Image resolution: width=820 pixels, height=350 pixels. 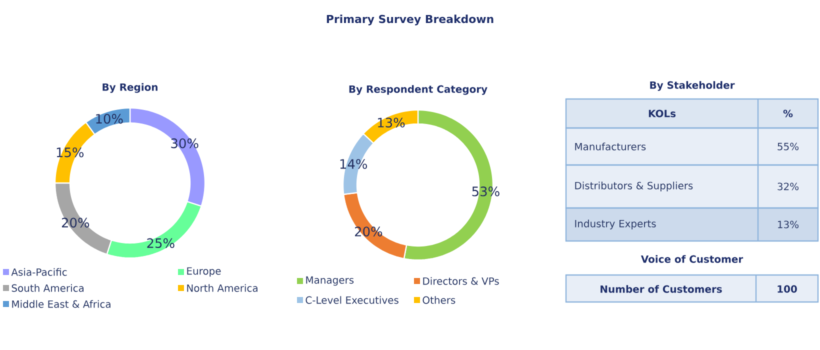 I want to click on text: Voice of Customer, so click(x=692, y=259).